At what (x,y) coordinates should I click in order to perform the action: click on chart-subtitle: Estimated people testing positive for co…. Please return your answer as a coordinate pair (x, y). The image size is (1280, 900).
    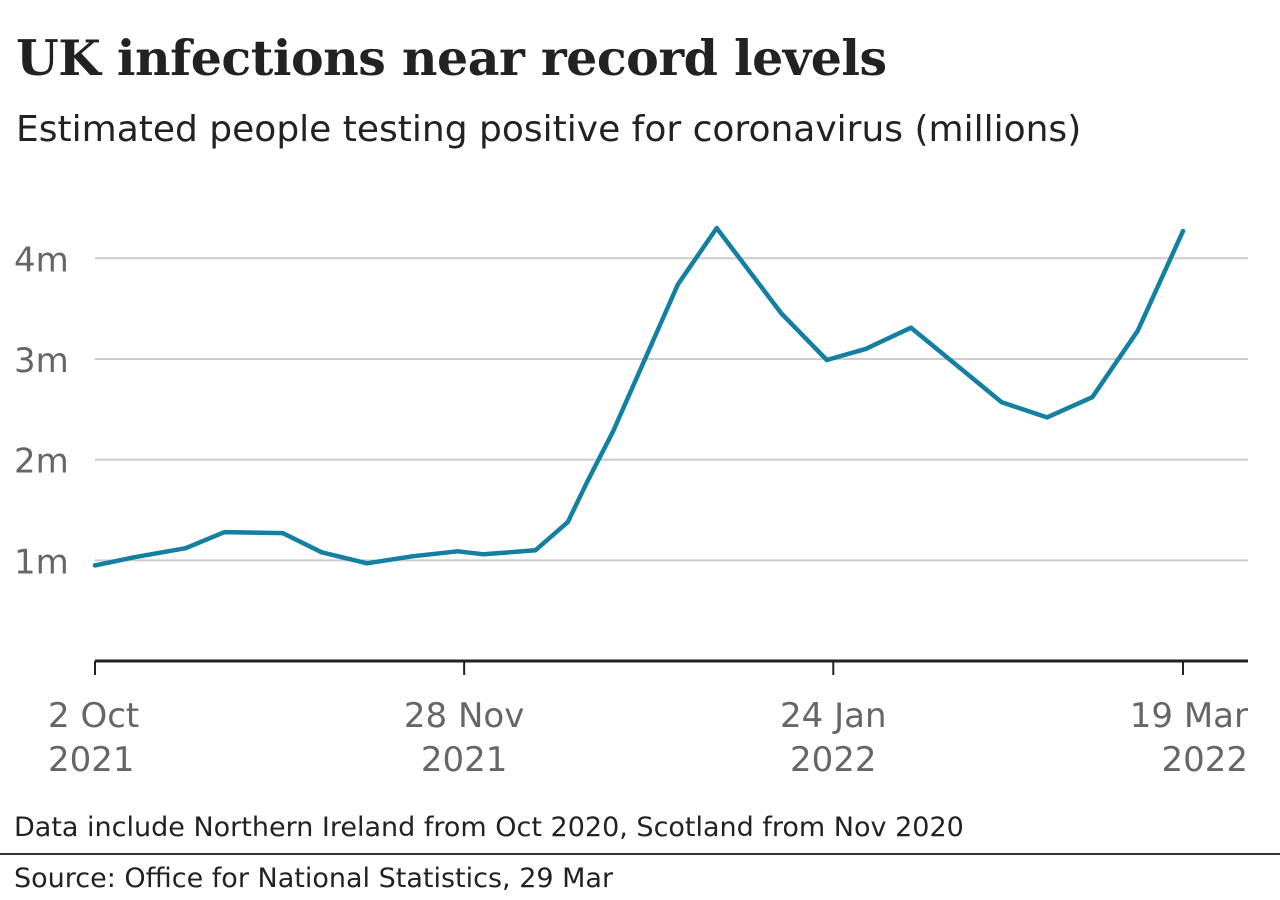
    Looking at the image, I should click on (549, 129).